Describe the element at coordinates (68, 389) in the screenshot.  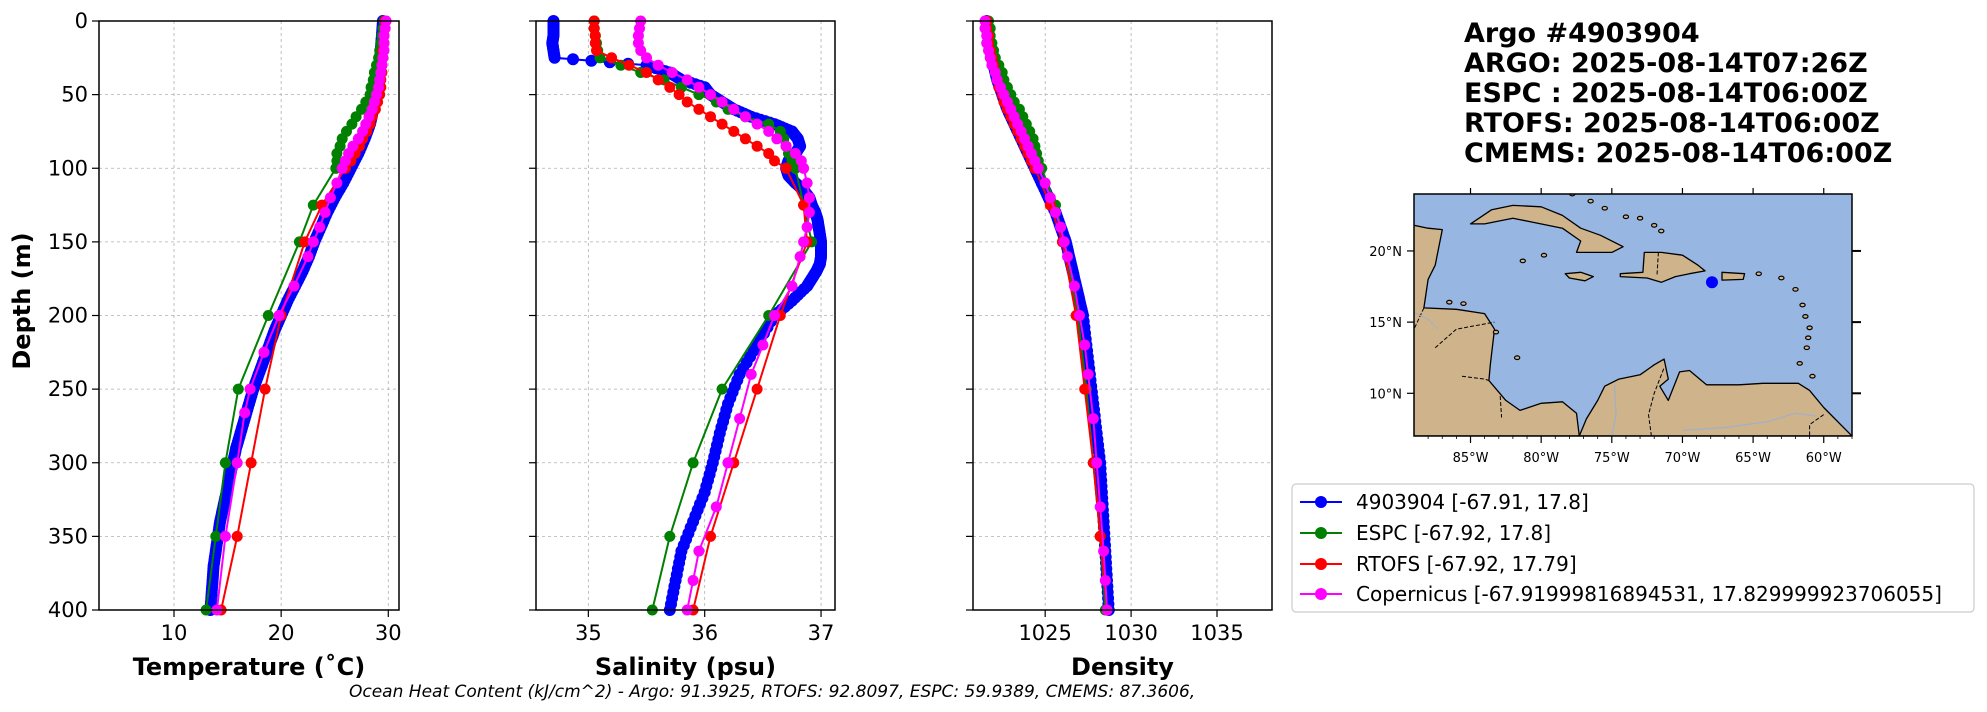
I see `y-tick-label: 250` at that location.